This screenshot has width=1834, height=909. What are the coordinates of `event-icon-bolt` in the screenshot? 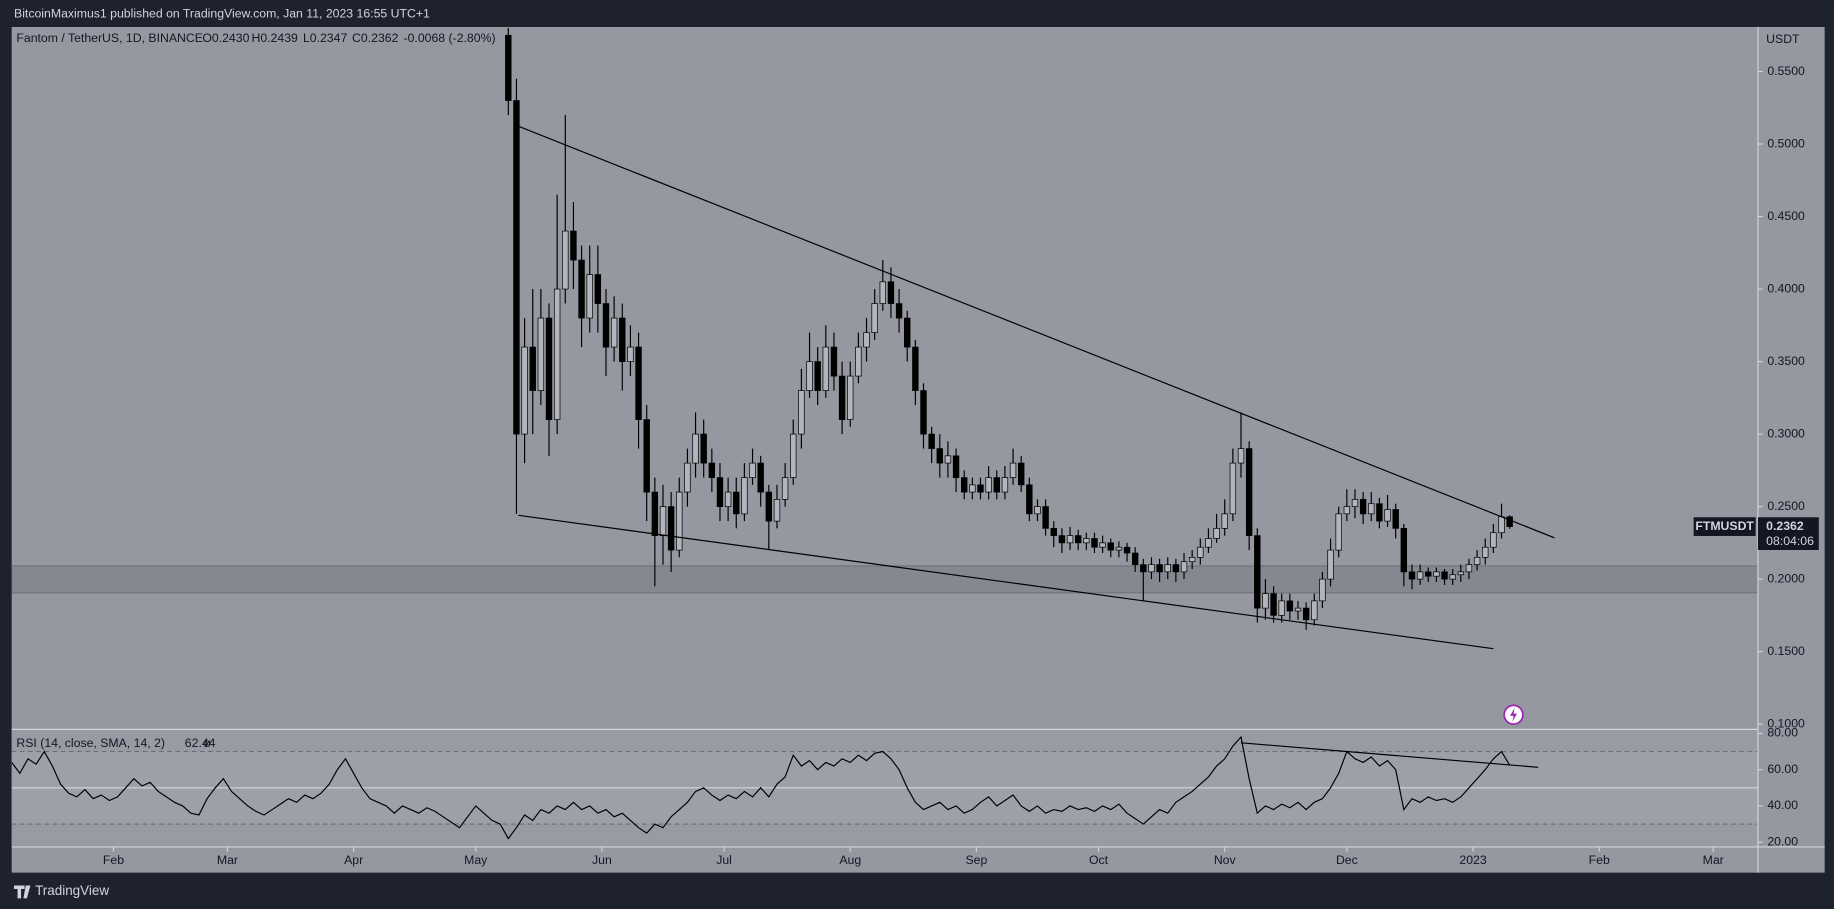 It's located at (1514, 714).